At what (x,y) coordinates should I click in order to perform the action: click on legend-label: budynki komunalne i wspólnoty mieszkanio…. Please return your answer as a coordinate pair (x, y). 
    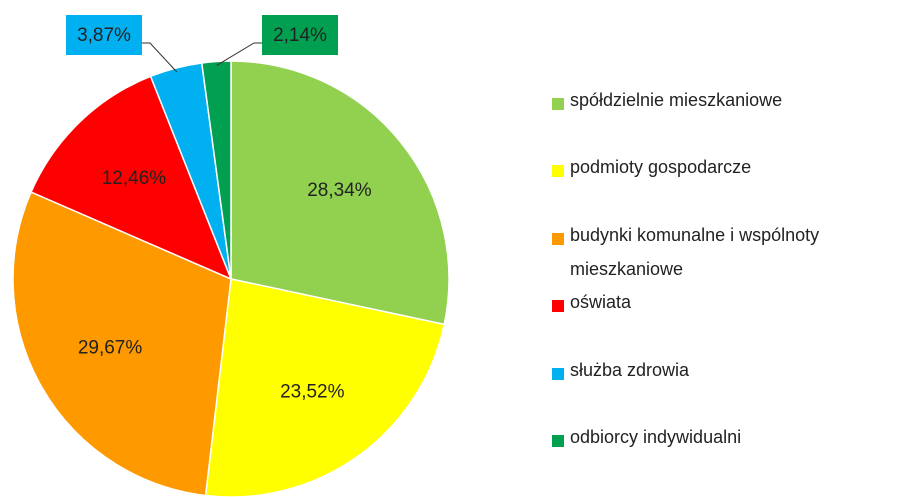
    Looking at the image, I should click on (695, 251).